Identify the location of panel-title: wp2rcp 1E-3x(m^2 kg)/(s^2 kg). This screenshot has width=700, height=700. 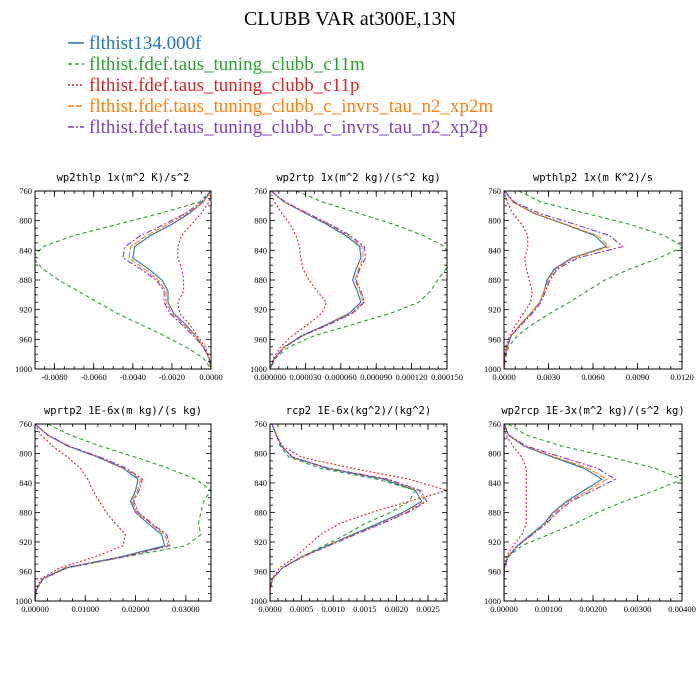
(592, 411).